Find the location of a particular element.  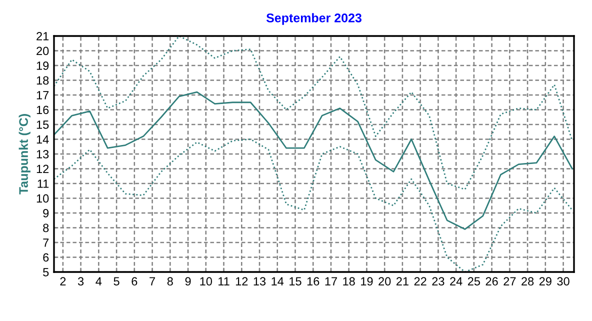

x-tick-label: 7 is located at coordinates (152, 281).